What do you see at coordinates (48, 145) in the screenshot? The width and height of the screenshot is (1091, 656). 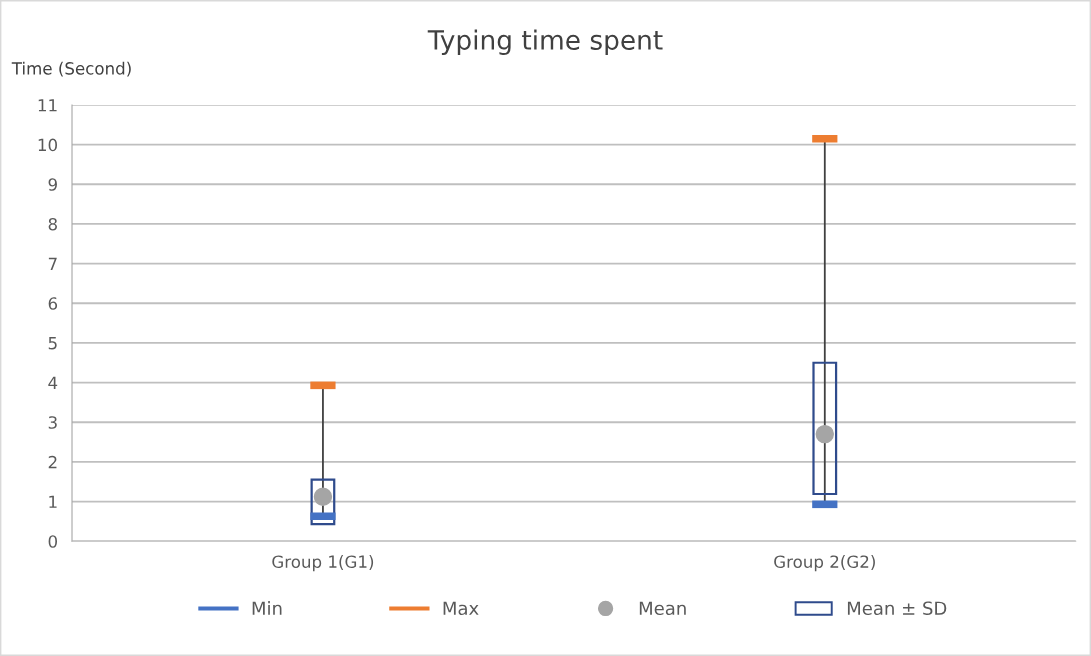 I see `y-tick-label: 10` at bounding box center [48, 145].